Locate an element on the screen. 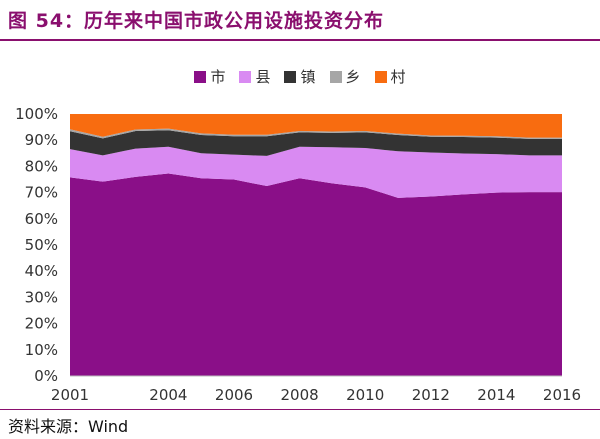 The height and width of the screenshot is (439, 600). legend-item: 村 is located at coordinates (390, 76).